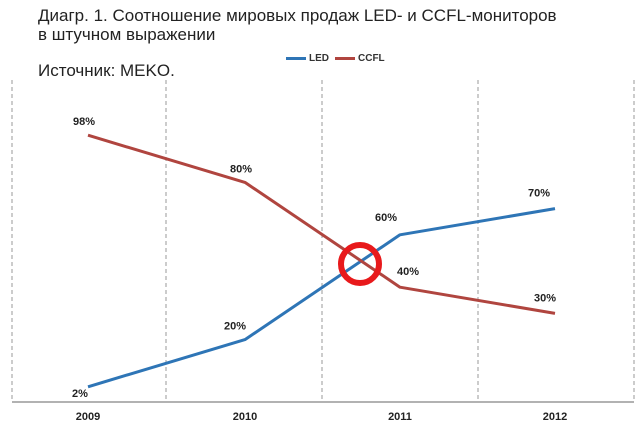  I want to click on data-label-ccfl-2009: 98%, so click(84, 122).